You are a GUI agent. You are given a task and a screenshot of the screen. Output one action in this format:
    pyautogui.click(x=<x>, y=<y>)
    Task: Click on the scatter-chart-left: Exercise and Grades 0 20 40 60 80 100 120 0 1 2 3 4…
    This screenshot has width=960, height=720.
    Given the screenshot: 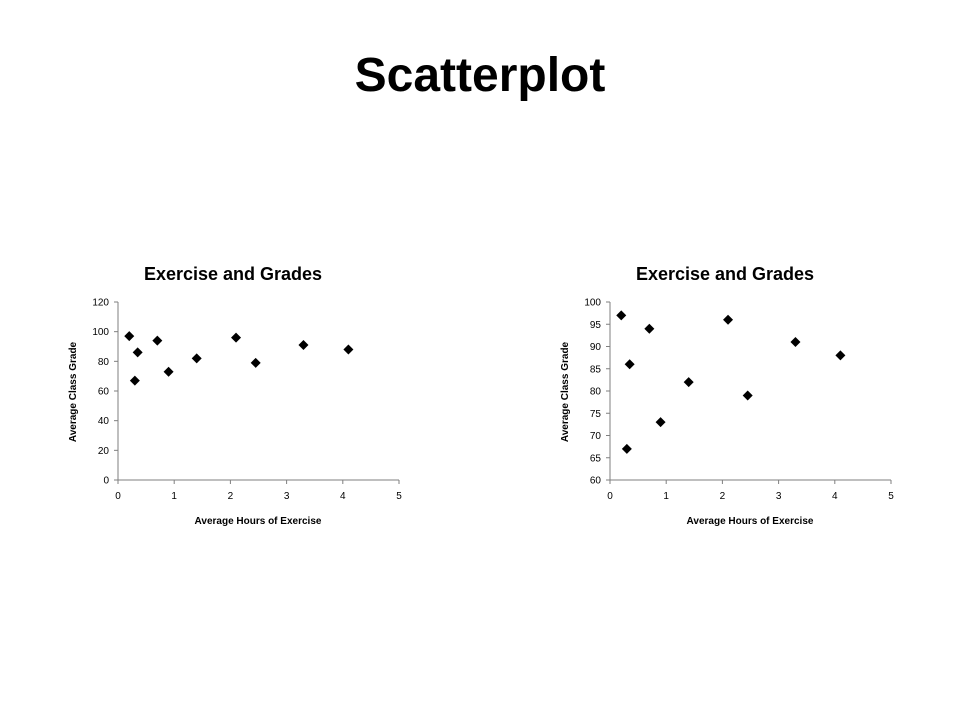 What is the action you would take?
    pyautogui.click(x=235, y=395)
    